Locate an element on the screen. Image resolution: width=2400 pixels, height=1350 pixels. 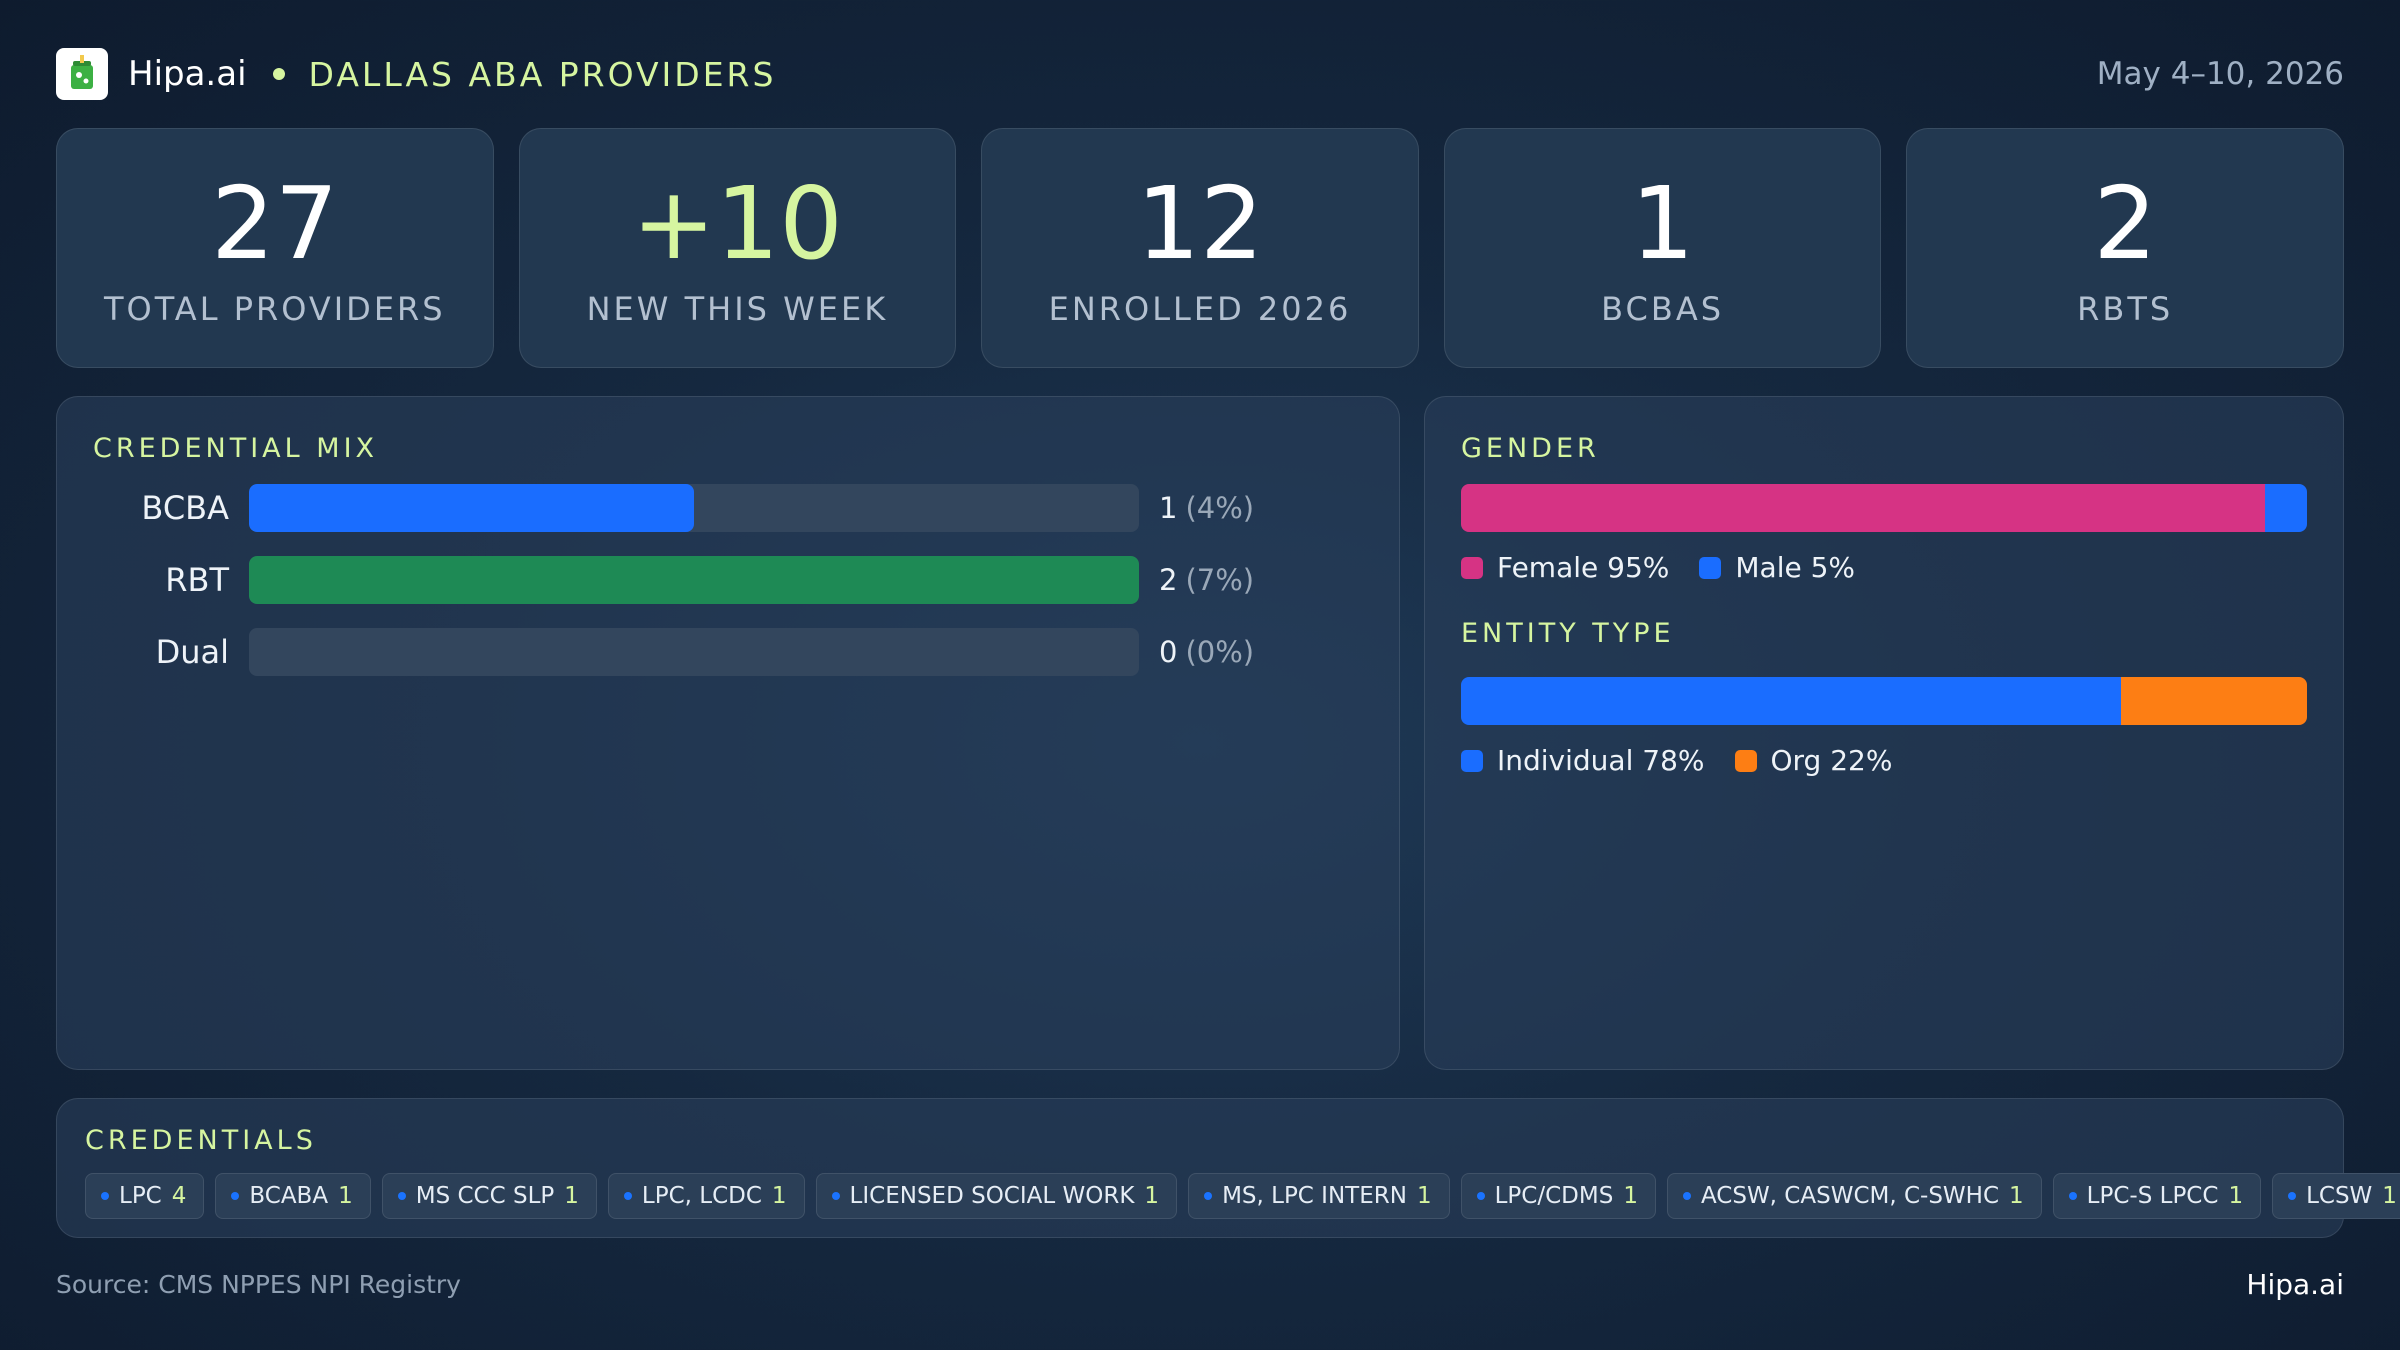
credential-chip: BCABA 1 is located at coordinates (293, 1196).